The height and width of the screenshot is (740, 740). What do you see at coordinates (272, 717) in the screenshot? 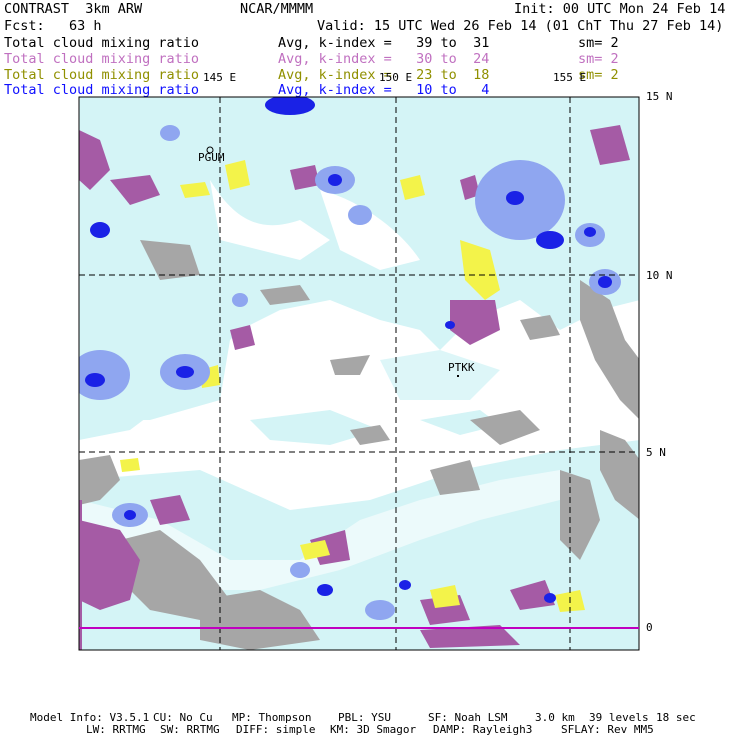
I see `microphysics-scheme: MP: Thompson` at bounding box center [272, 717].